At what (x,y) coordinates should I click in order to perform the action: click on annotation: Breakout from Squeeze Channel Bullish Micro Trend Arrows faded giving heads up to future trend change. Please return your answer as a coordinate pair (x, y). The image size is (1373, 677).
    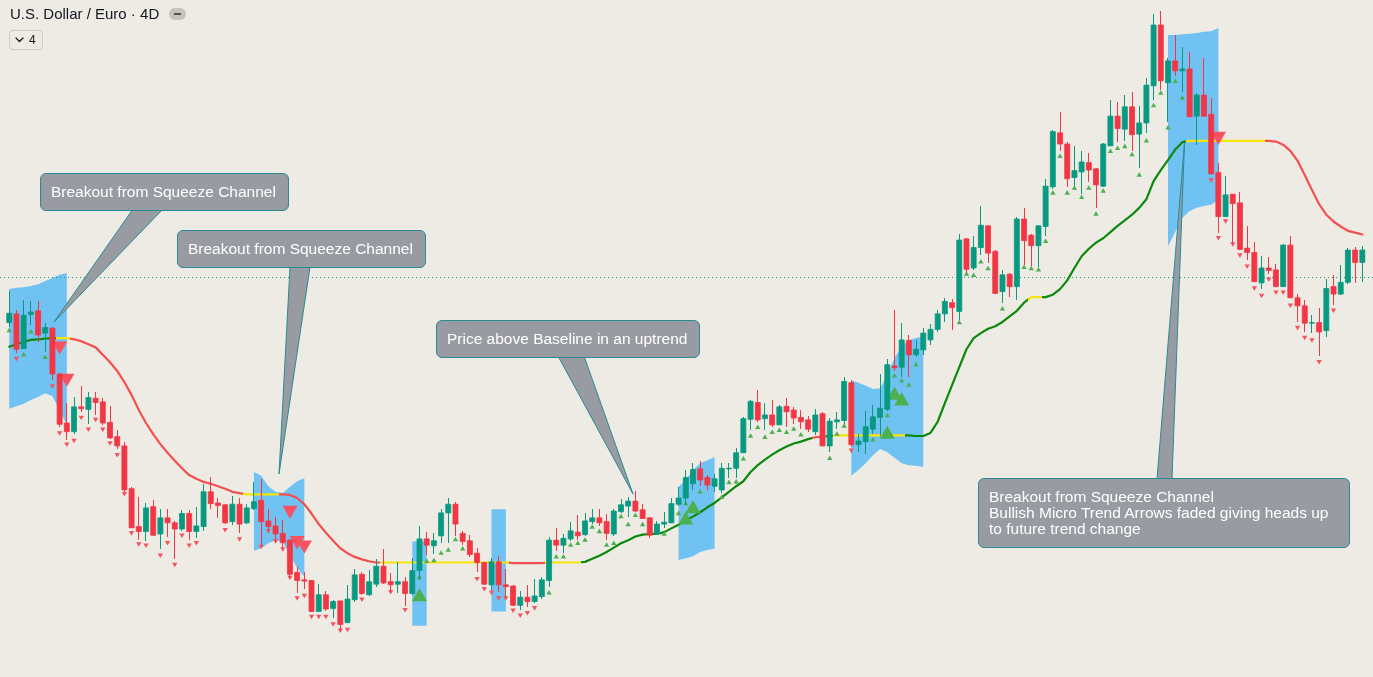
    Looking at the image, I should click on (1159, 512).